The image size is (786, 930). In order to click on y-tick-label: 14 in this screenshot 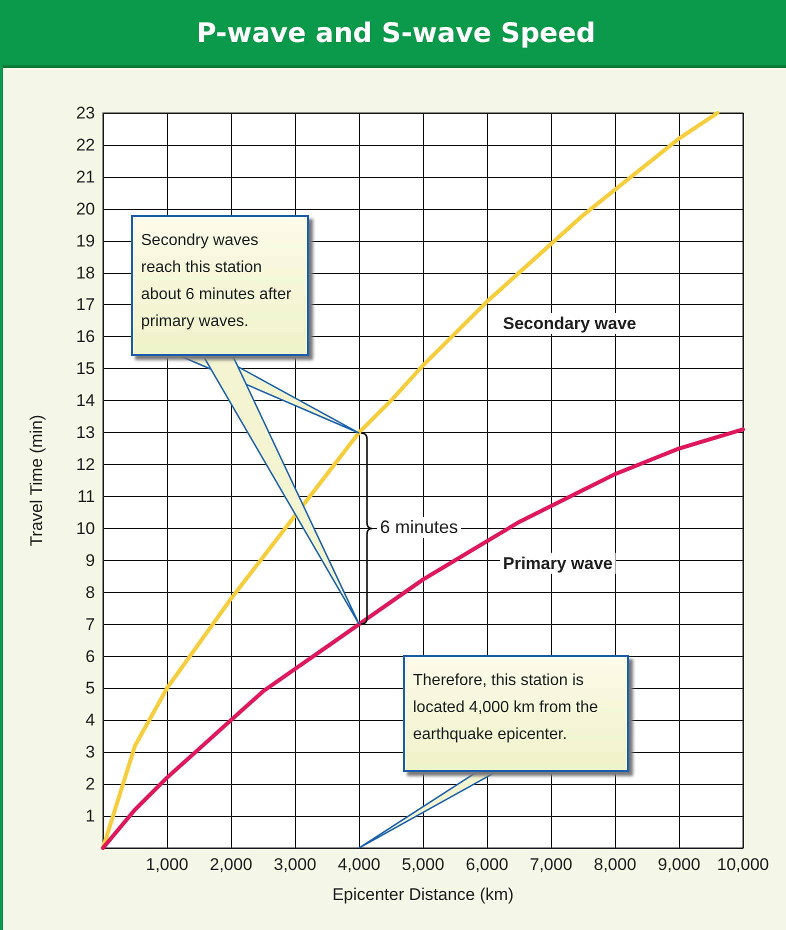, I will do `click(85, 400)`.